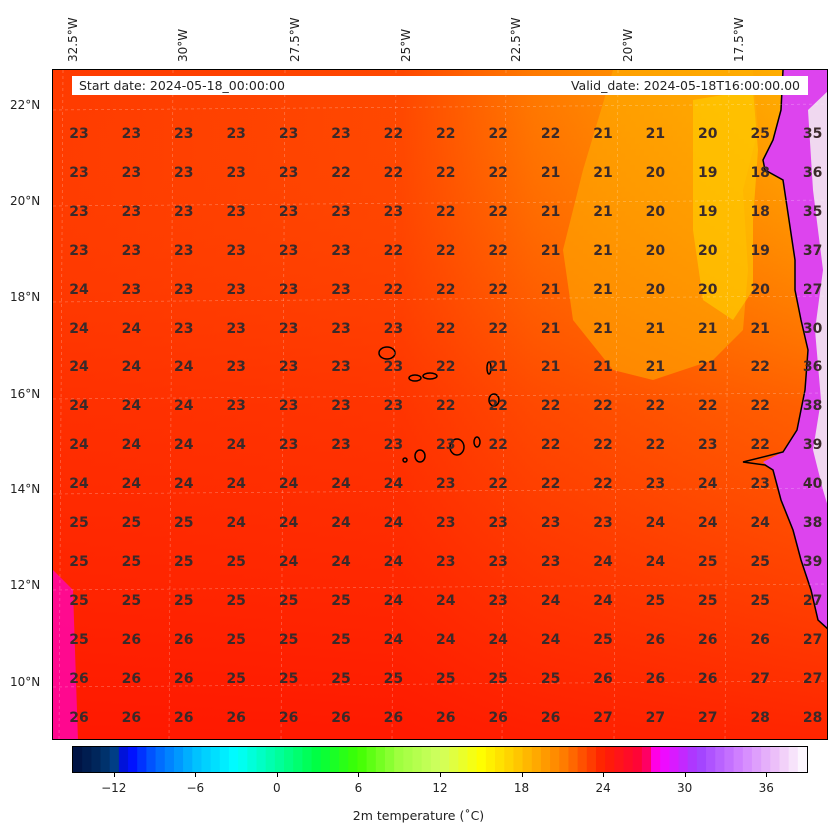 This screenshot has height=837, width=837. Describe the element at coordinates (25, 105) in the screenshot. I see `lat-label: 22°N` at that location.